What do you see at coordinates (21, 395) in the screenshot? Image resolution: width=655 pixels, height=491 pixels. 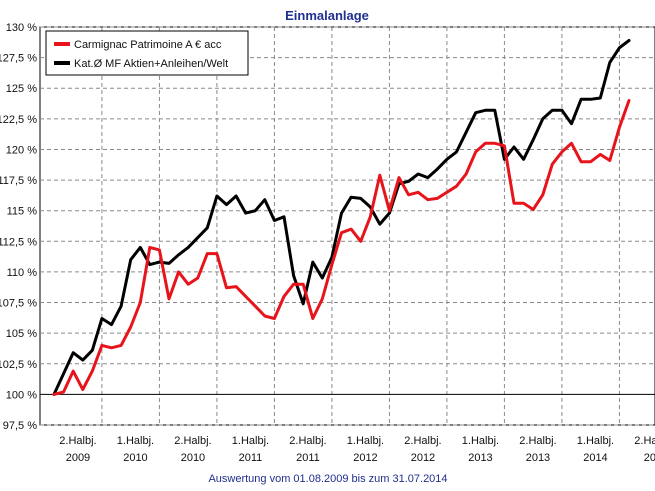 I see `y-tick-label: 100 %` at bounding box center [21, 395].